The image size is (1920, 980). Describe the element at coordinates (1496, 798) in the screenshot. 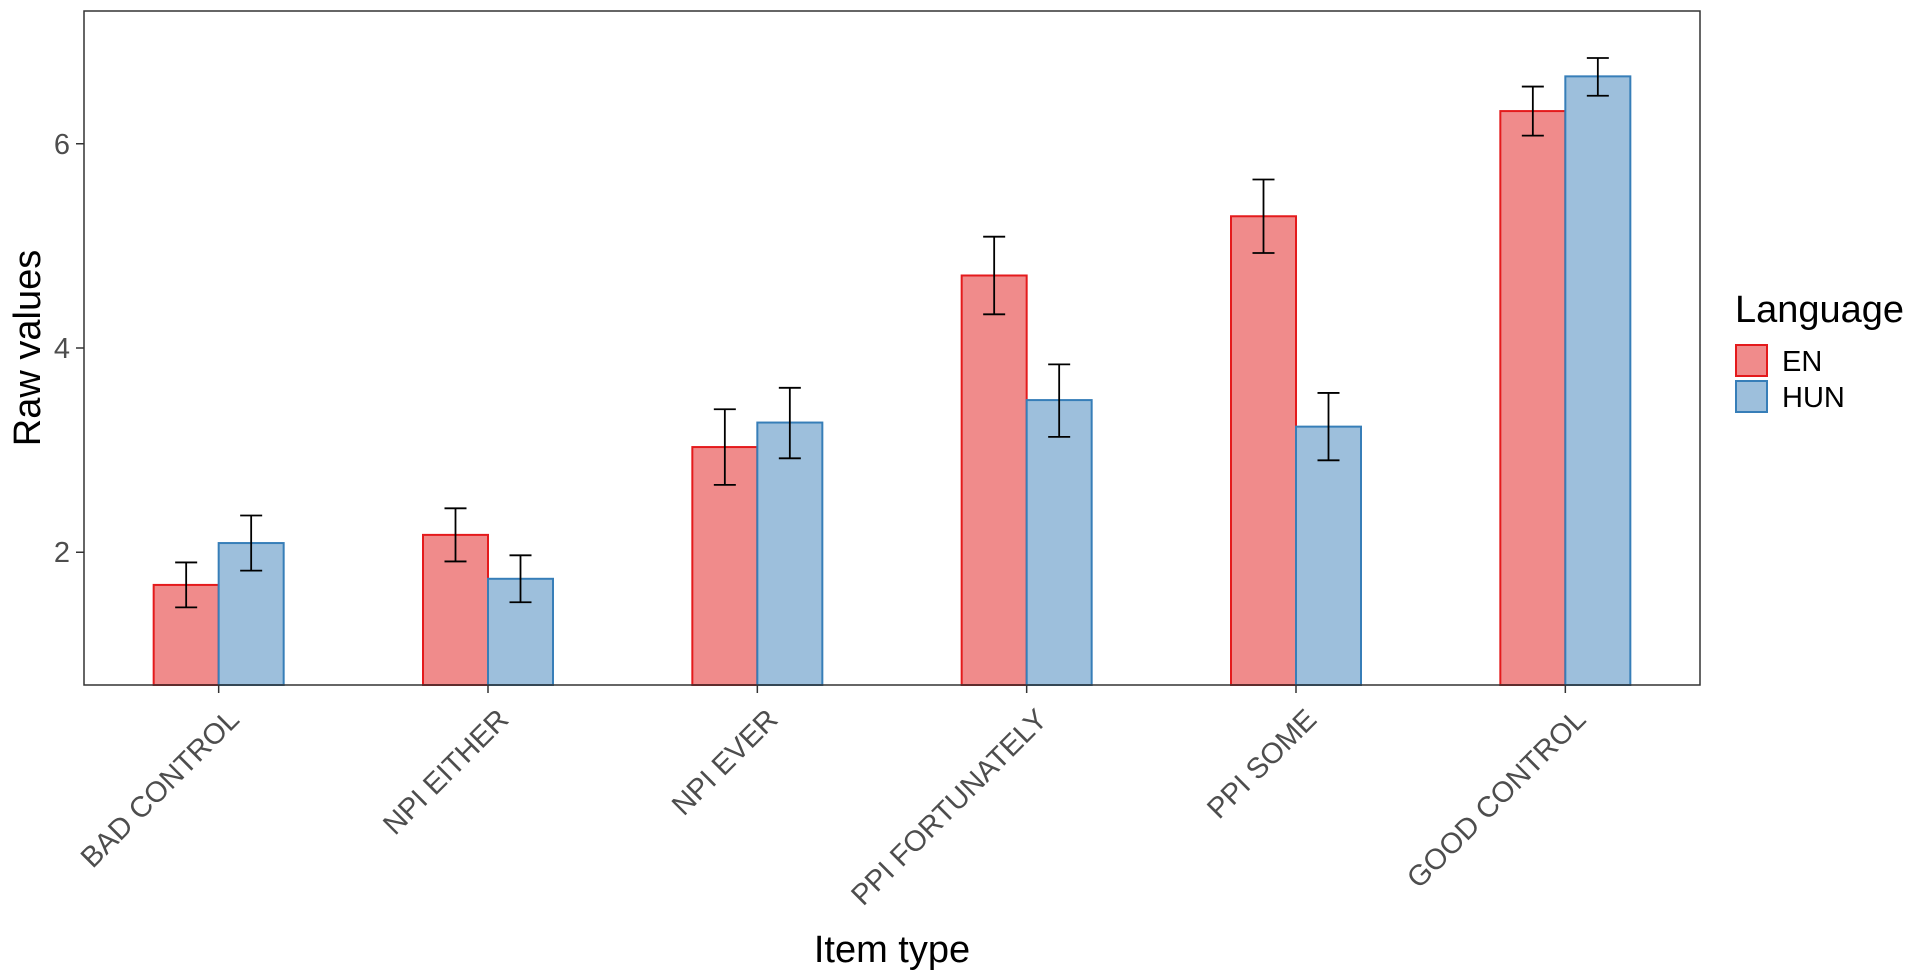

I see `x-tick-label: GOOD CONTROL` at that location.